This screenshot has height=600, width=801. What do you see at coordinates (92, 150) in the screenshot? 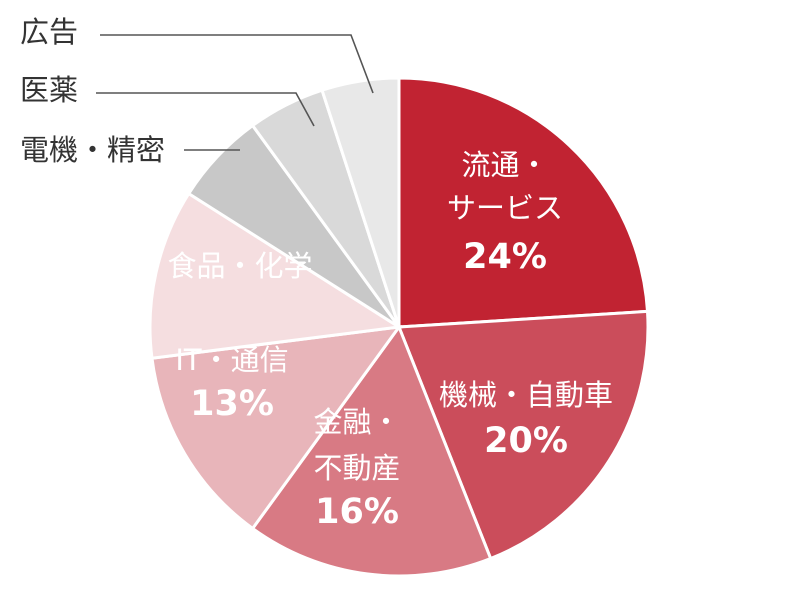
I see `slice-label-5: 電機・精密` at bounding box center [92, 150].